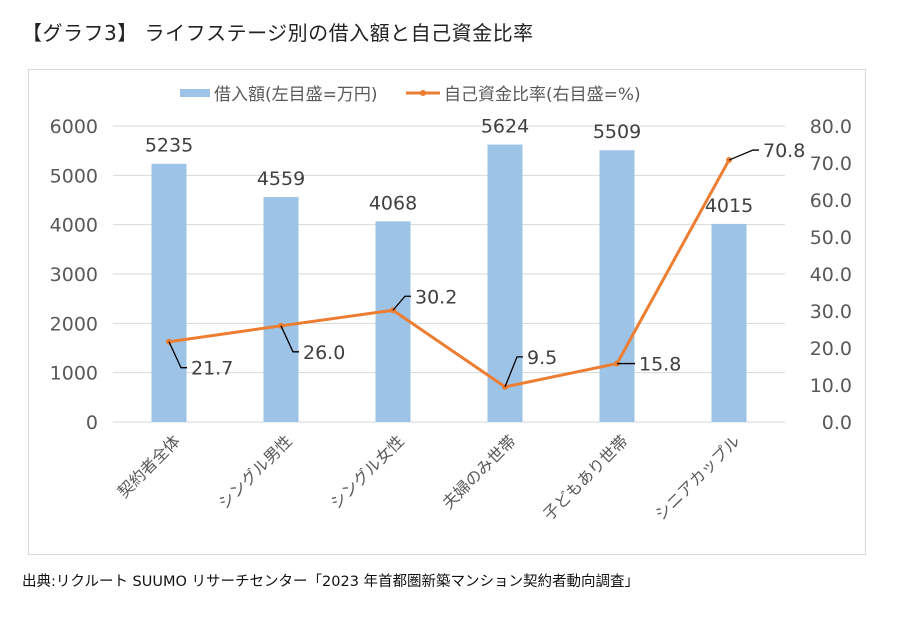  I want to click on legend-line-label: 自己資金比率(右目盛=%), so click(542, 95).